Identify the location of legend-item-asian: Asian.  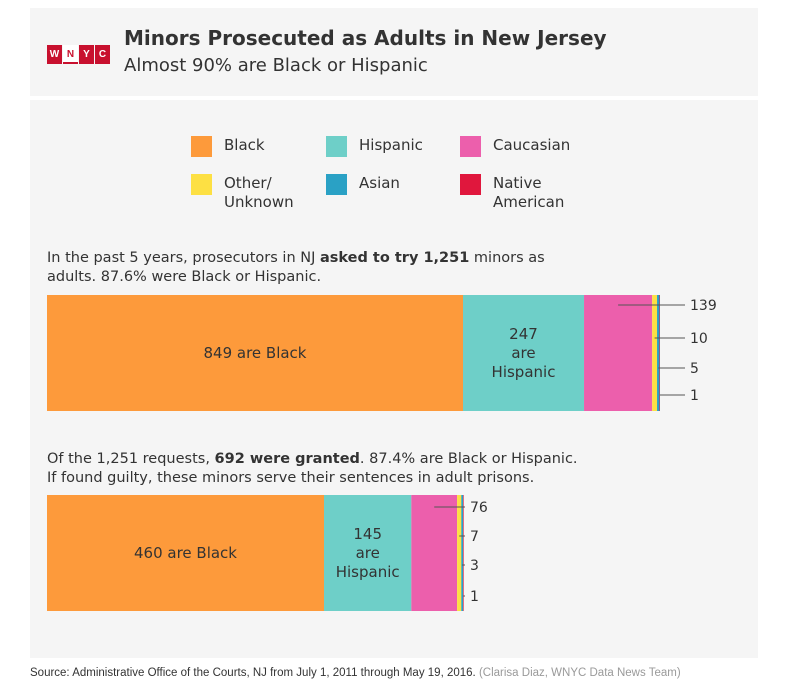
(363, 184).